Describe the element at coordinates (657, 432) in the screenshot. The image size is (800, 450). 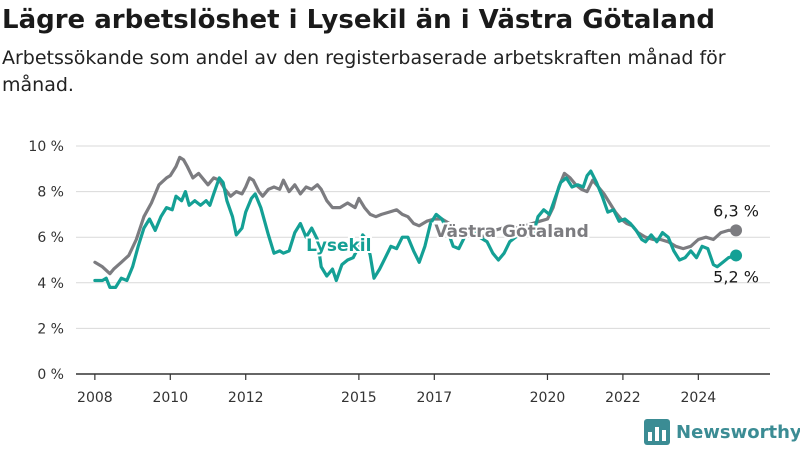
I see `bar-chart-logo-icon` at that location.